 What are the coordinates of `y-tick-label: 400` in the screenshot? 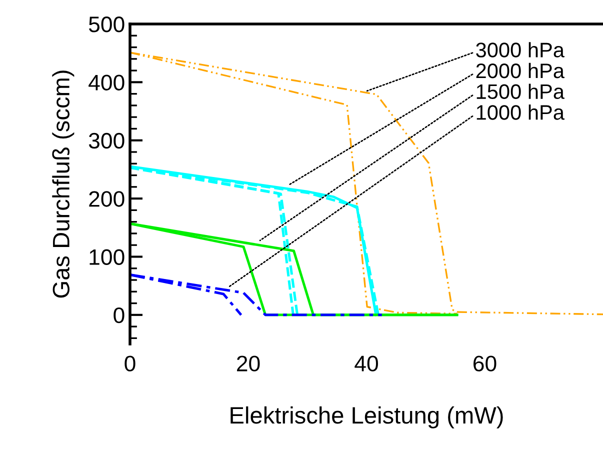 It's located at (106, 82).